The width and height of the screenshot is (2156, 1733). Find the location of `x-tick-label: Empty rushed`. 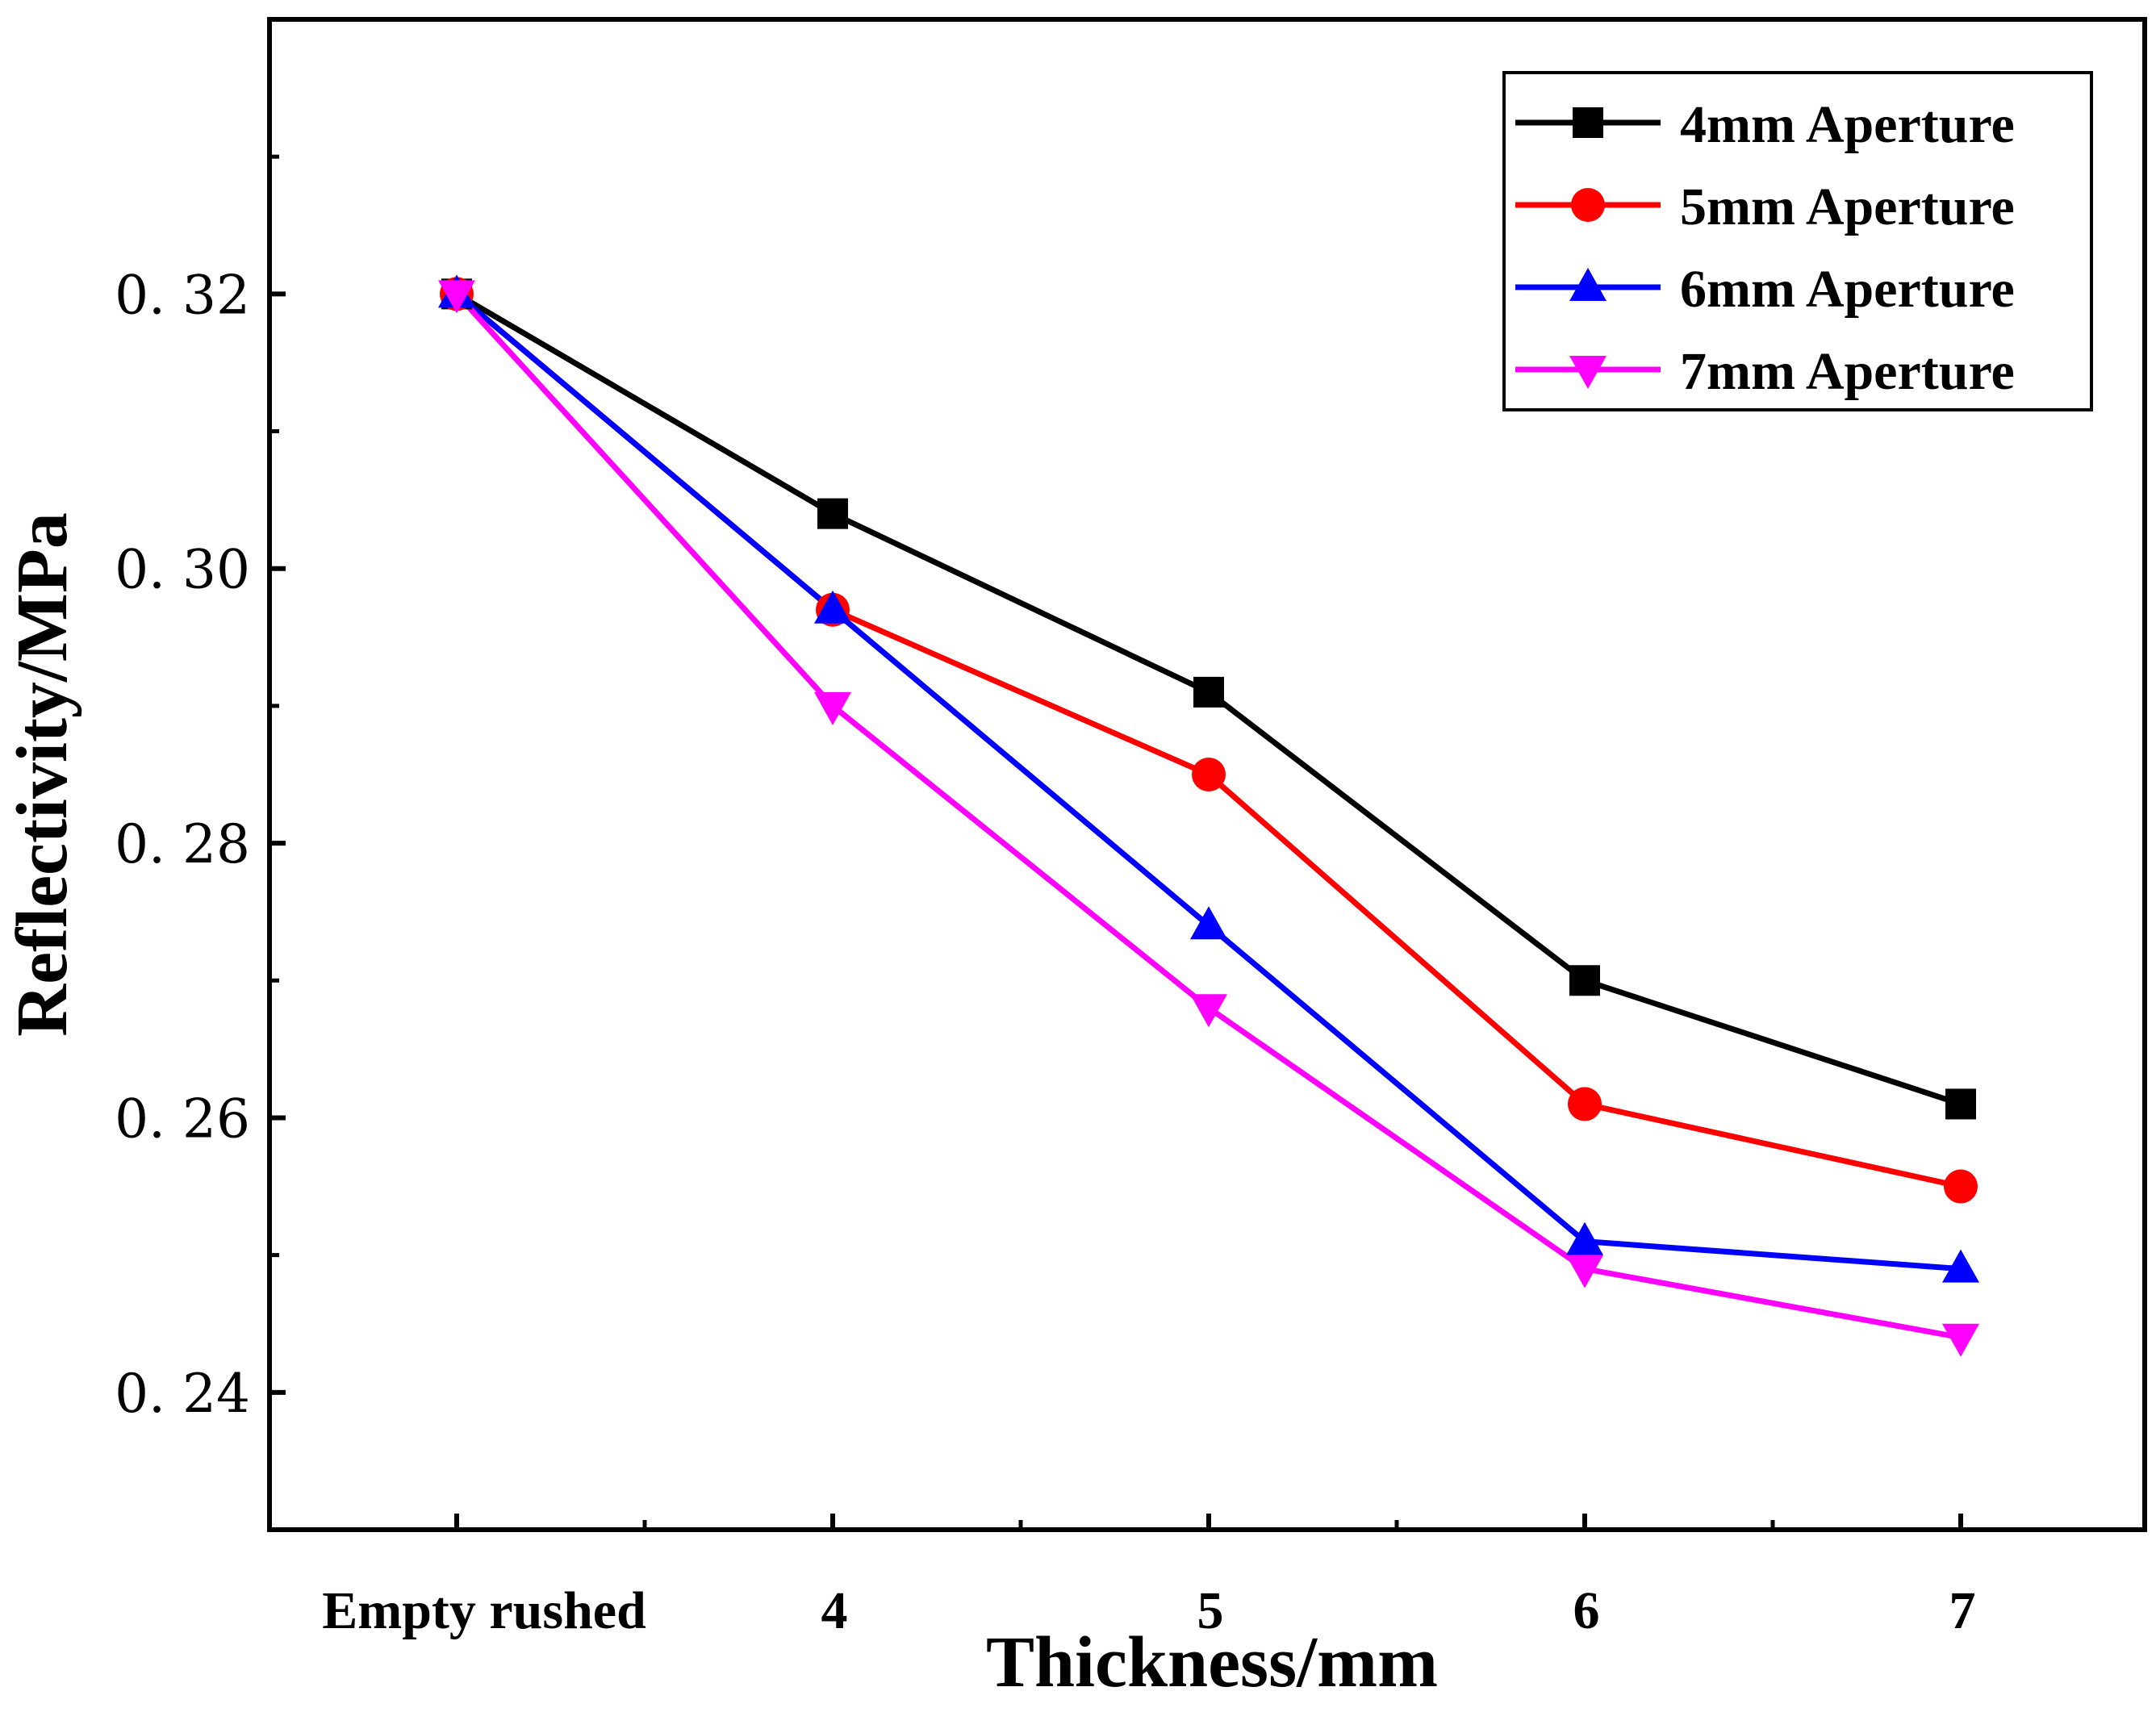

x-tick-label: Empty rushed is located at coordinates (484, 1610).